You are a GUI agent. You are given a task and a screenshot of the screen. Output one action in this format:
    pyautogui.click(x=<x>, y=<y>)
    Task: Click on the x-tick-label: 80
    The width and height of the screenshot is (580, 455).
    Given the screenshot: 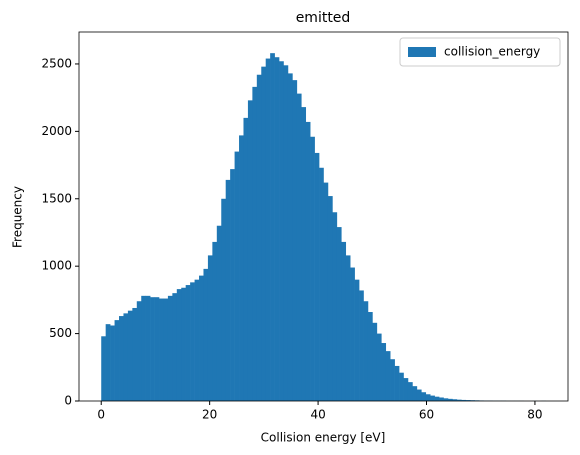 What is the action you would take?
    pyautogui.click(x=534, y=415)
    